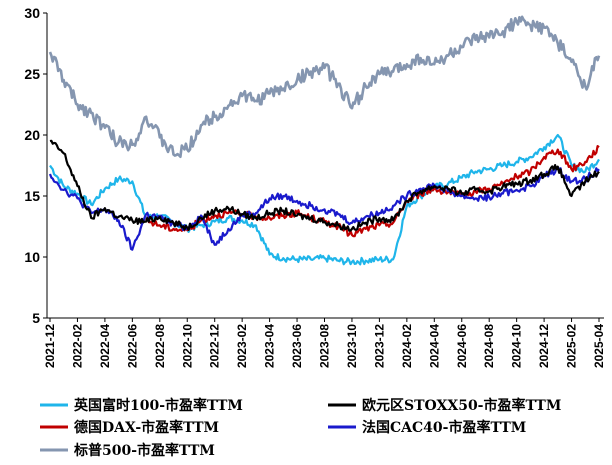  What do you see at coordinates (444, 427) in the screenshot?
I see `legend-label-3: 法国CAC40-市盈率TTM` at bounding box center [444, 427].